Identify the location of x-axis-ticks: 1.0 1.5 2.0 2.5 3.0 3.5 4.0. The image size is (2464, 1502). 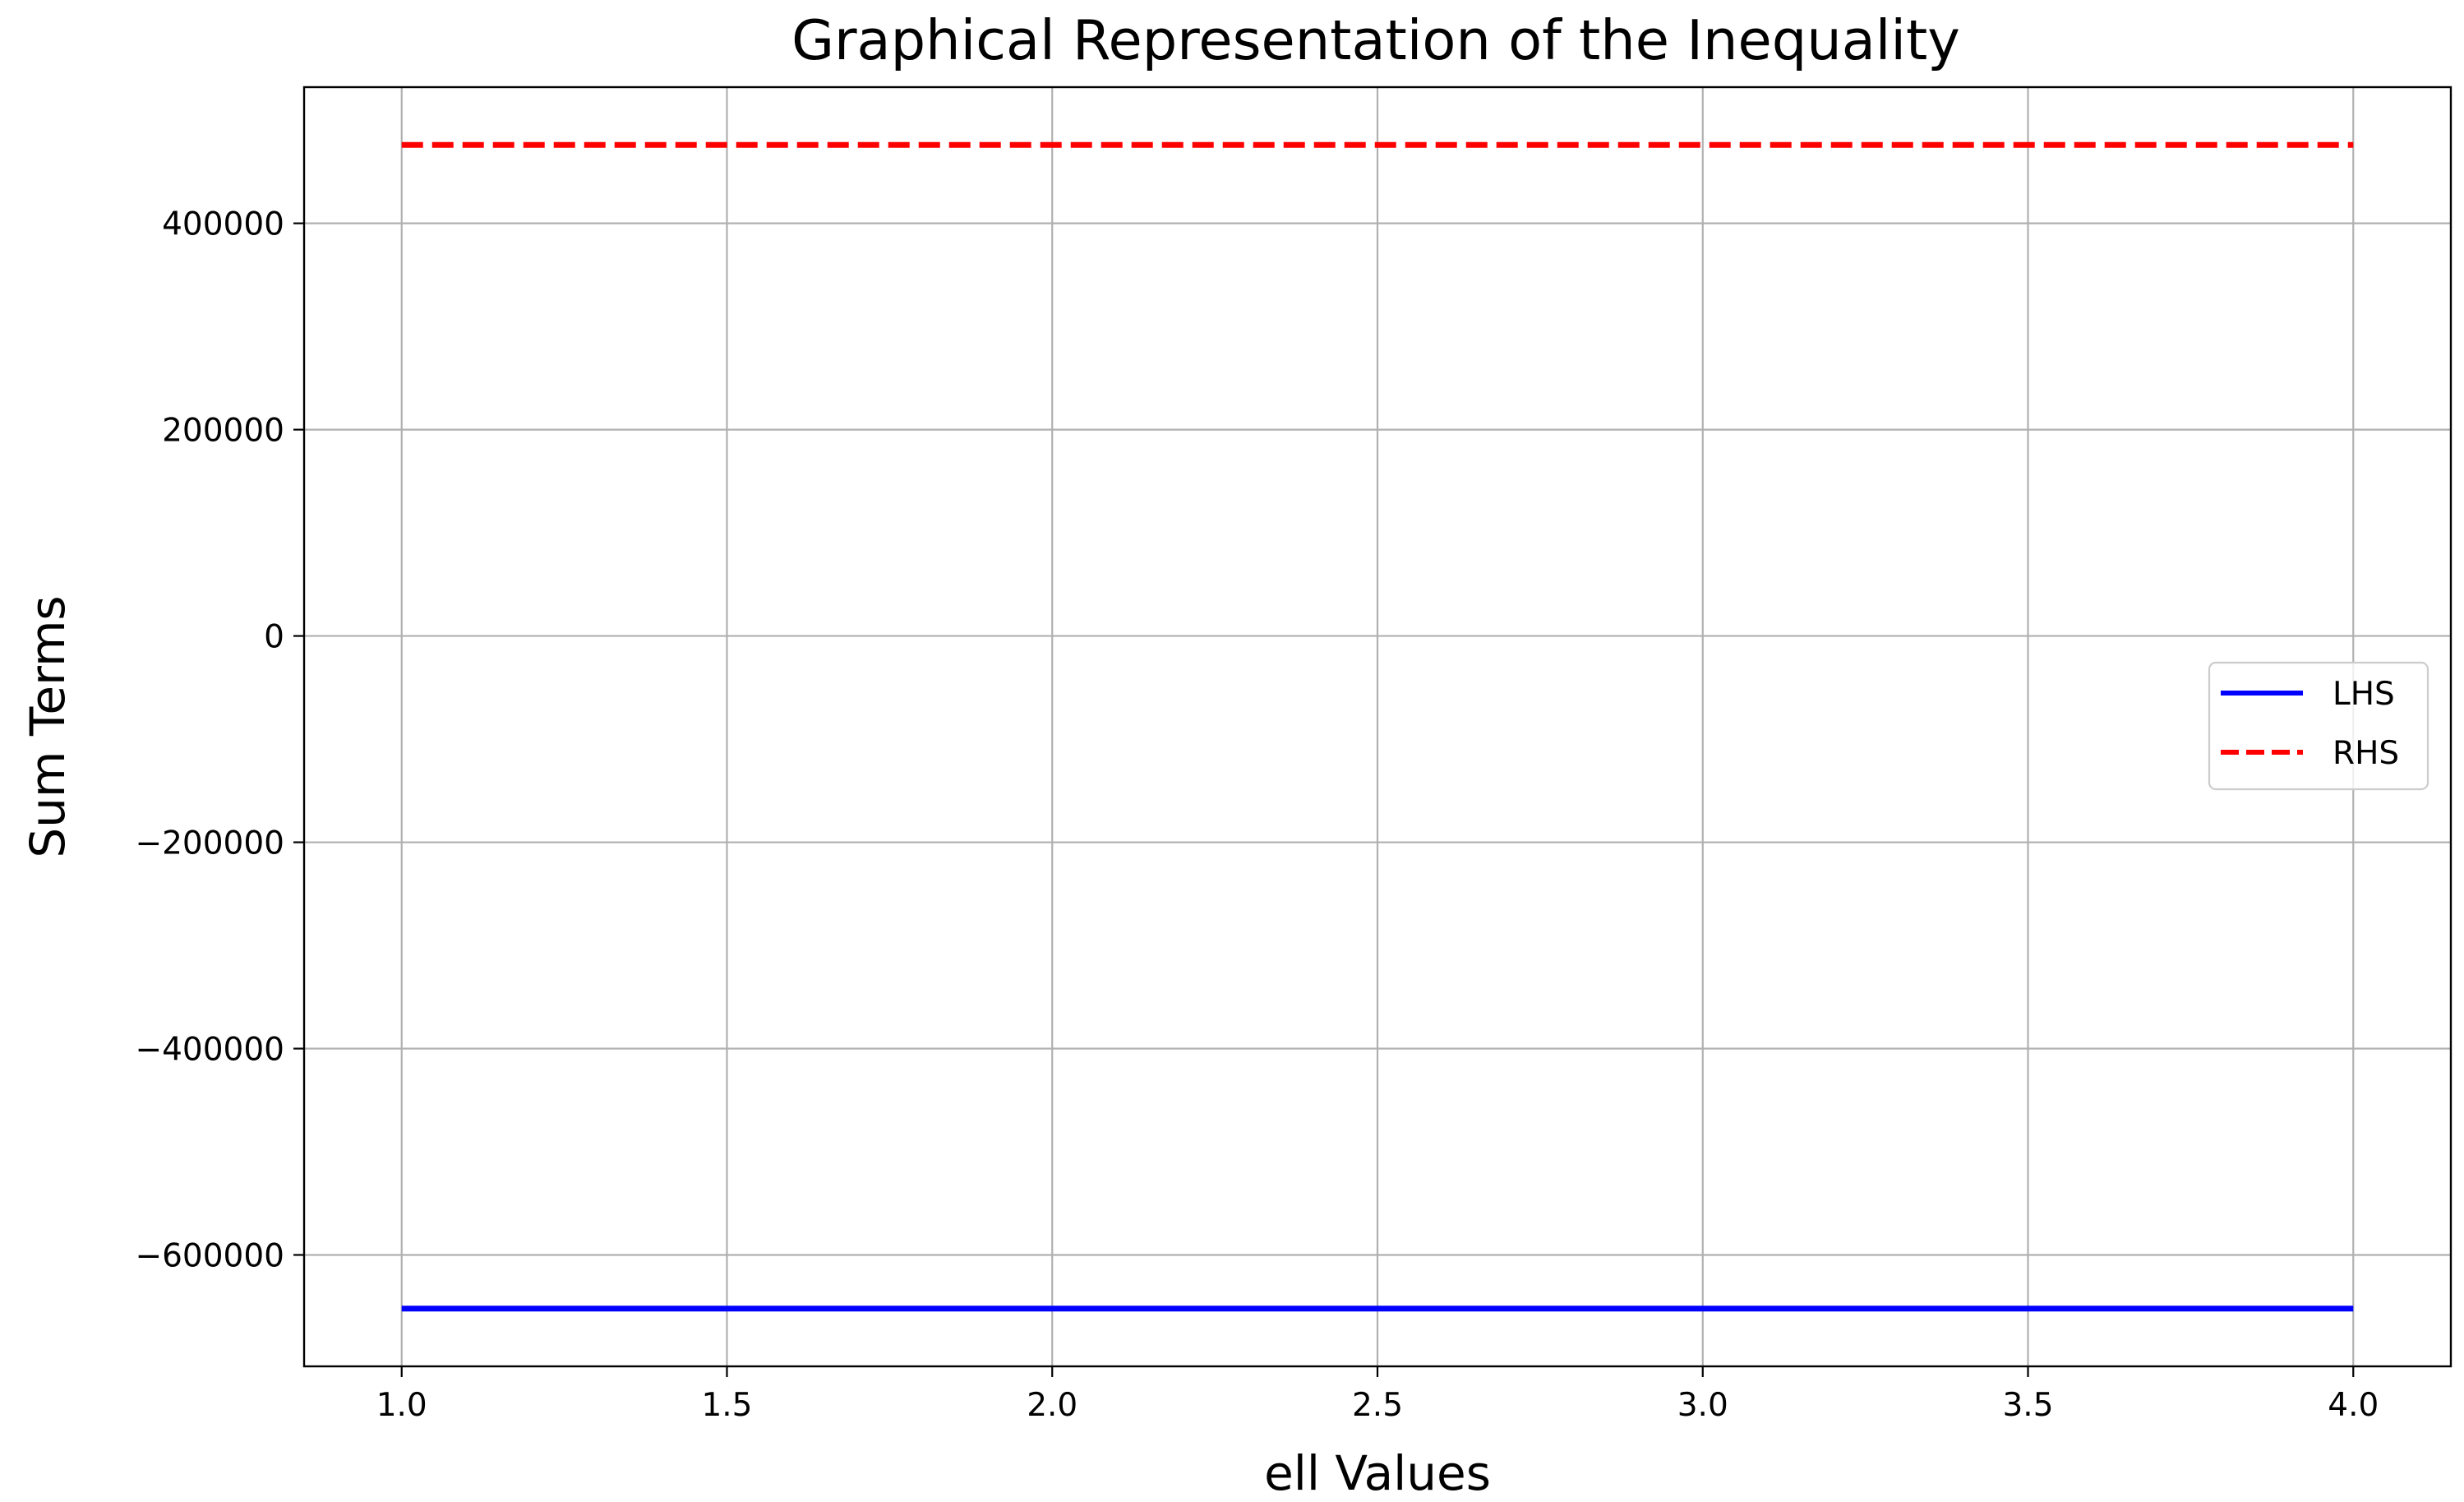
(1378, 1395).